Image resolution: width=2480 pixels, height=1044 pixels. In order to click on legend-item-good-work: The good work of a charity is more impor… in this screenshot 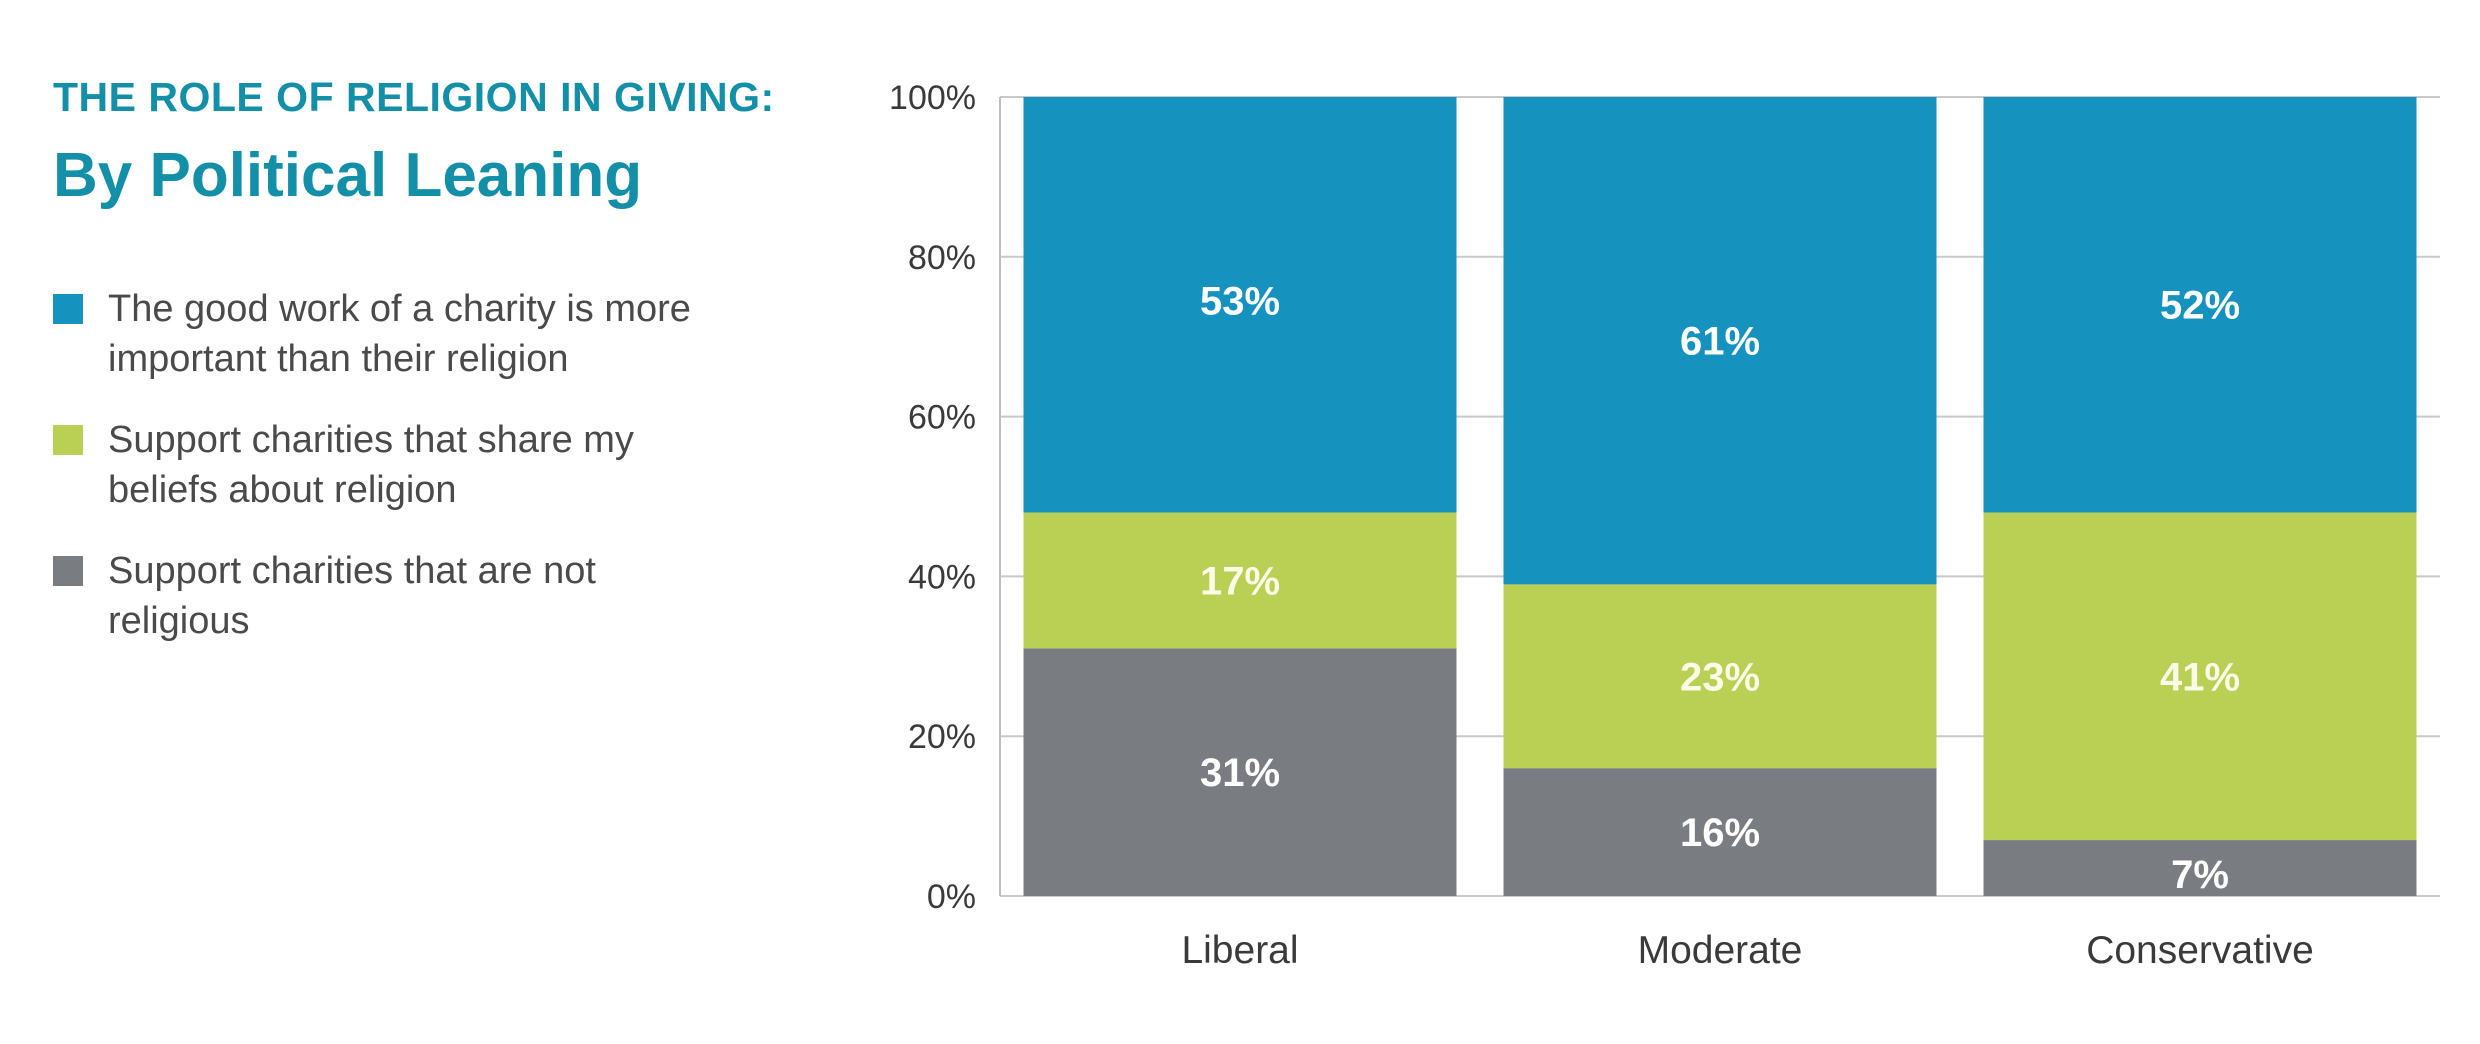, I will do `click(413, 334)`.